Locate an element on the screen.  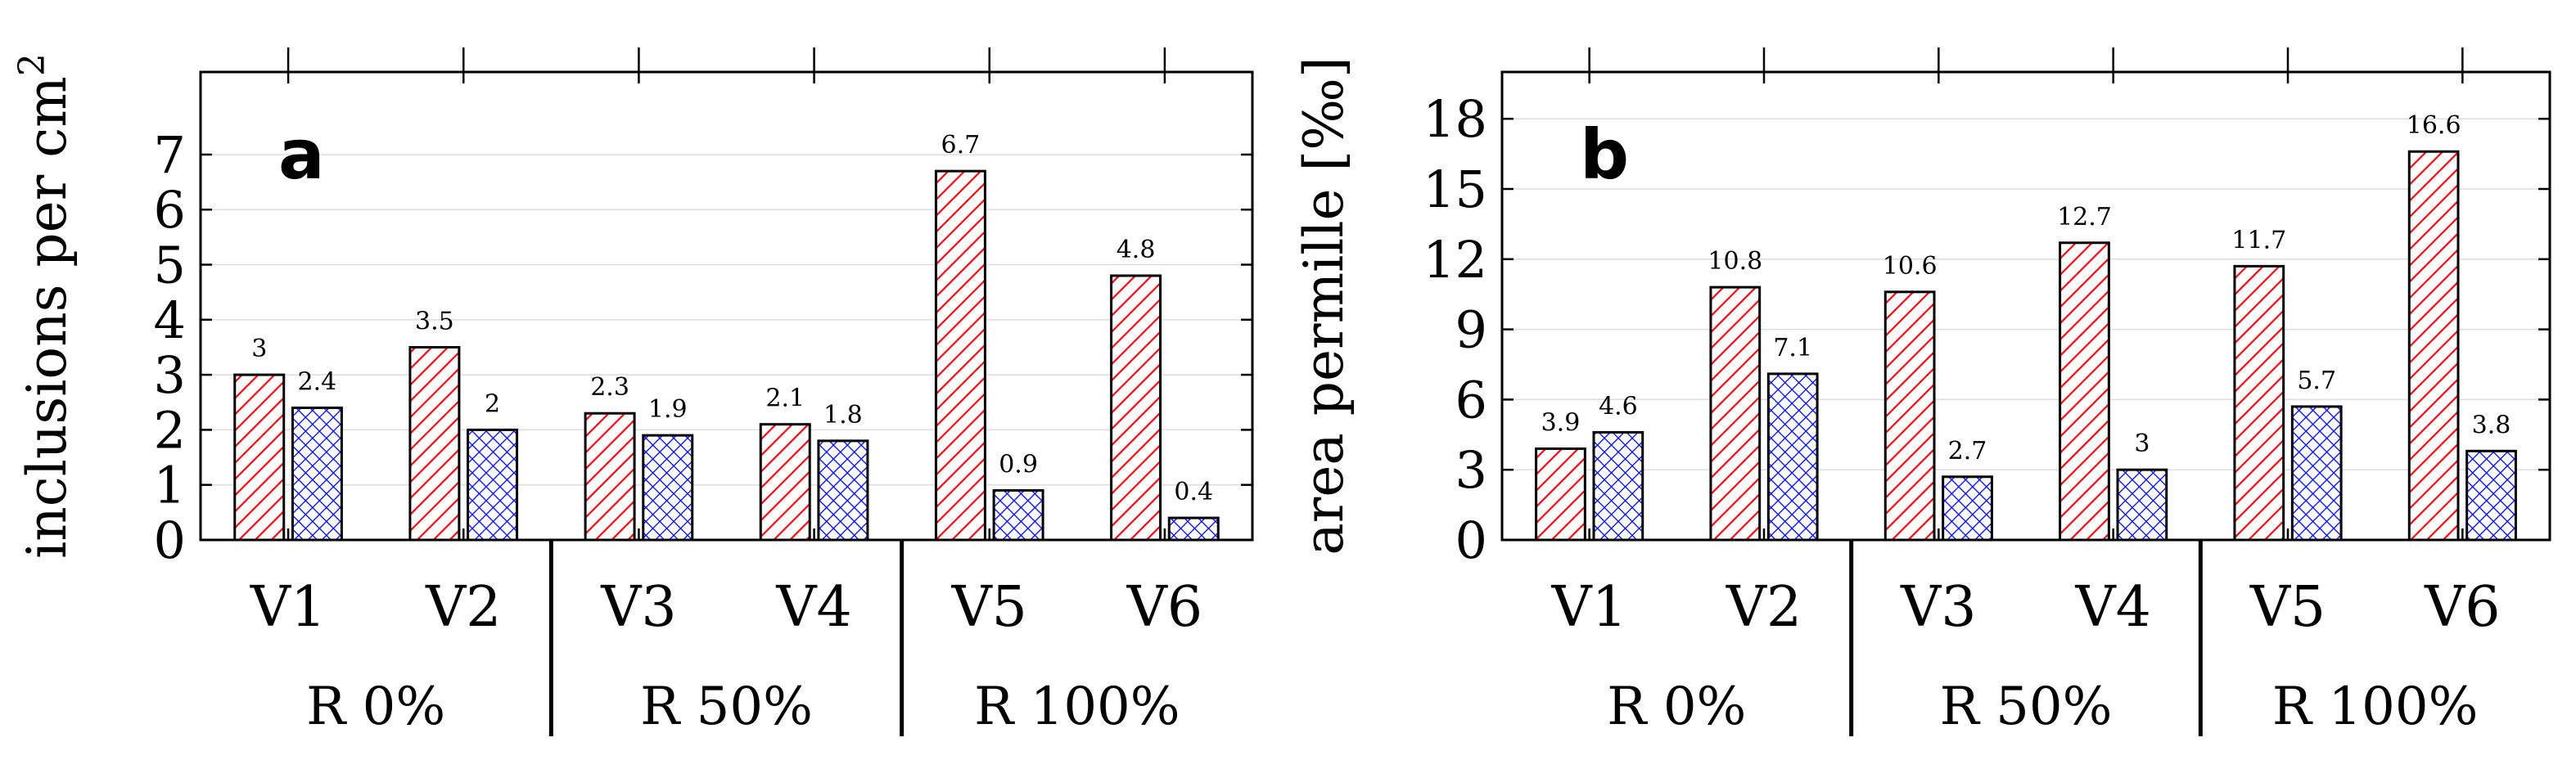
data-label: 11.7 is located at coordinates (2258, 240).